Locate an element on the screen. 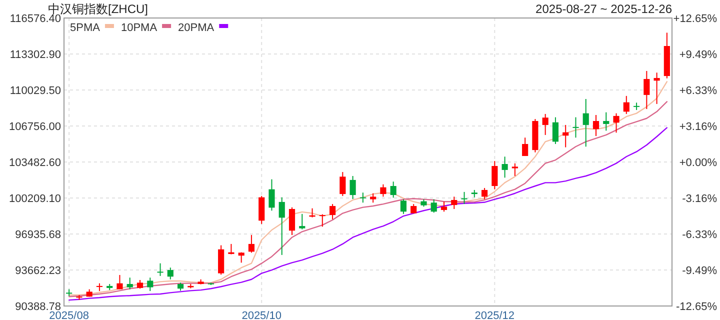 The height and width of the screenshot is (320, 720). y2-tick-label: -6.33% is located at coordinates (700, 235).